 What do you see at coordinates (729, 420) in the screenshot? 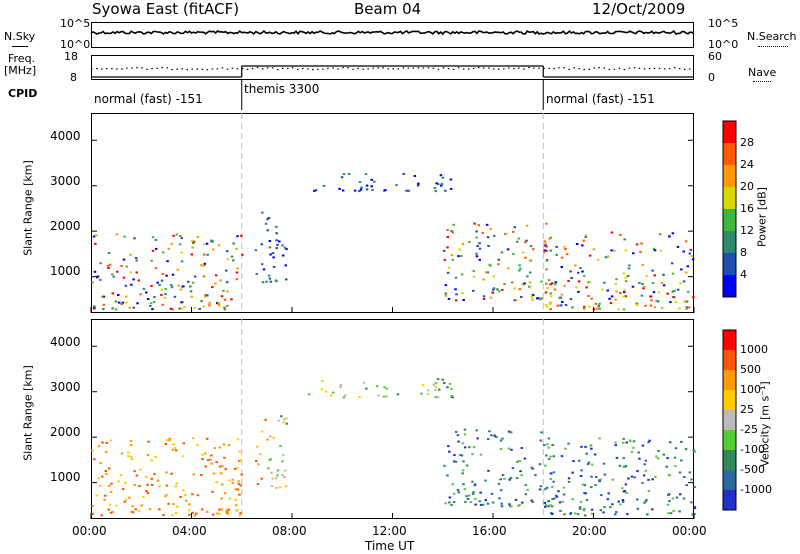
I see `velocity-colorbar-frame` at bounding box center [729, 420].